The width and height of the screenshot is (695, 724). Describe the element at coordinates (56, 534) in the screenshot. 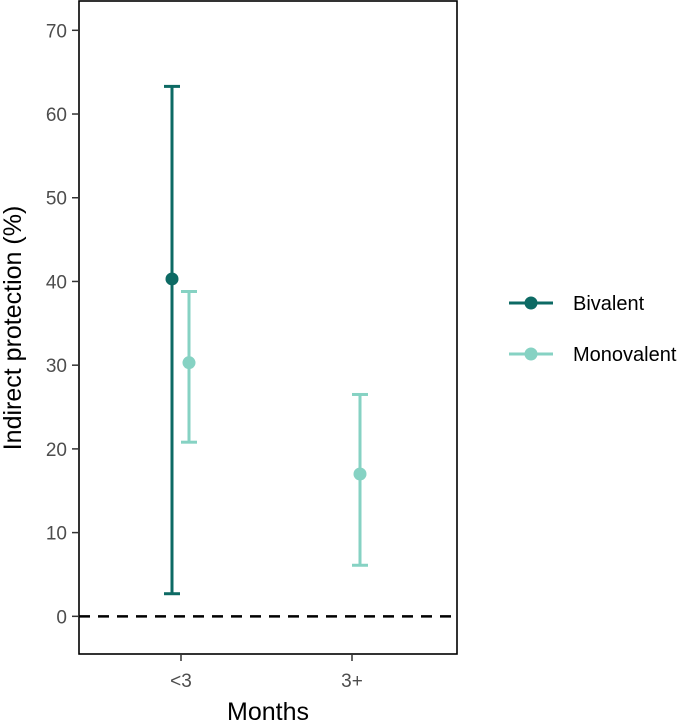

I see `y-tick-label: 10` at that location.